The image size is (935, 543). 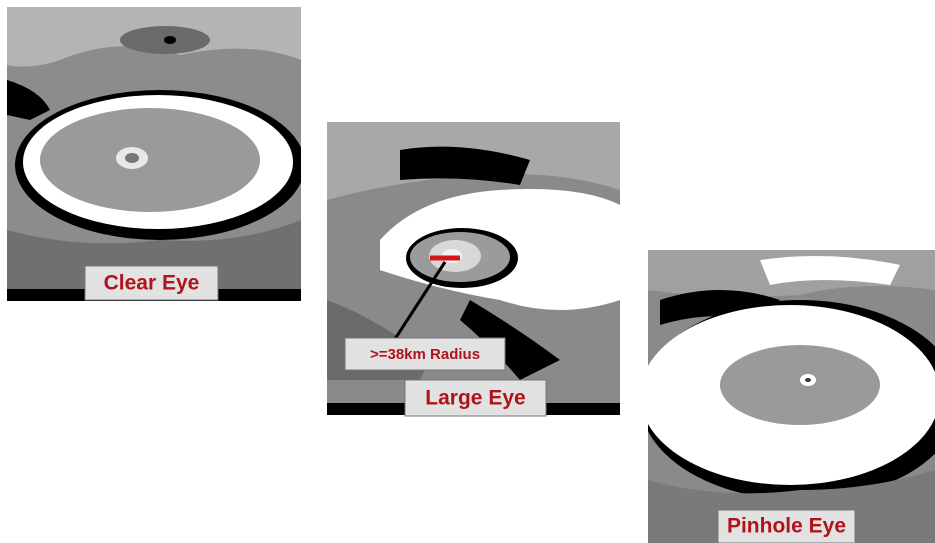 What do you see at coordinates (419, 302) in the screenshot?
I see `callout-line` at bounding box center [419, 302].